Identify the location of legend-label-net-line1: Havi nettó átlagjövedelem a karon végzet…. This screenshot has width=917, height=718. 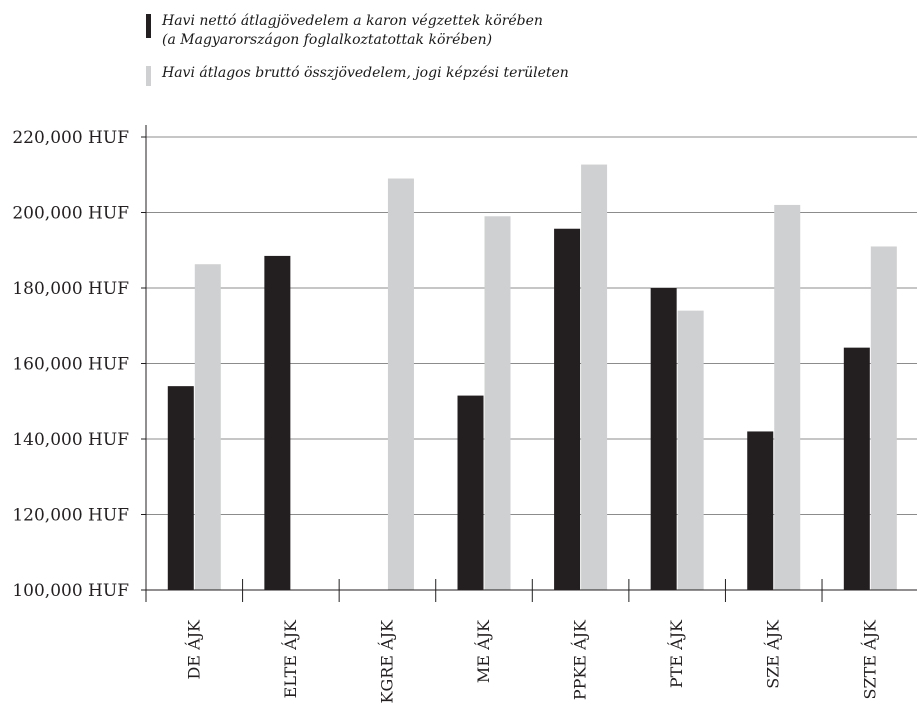
(352, 21).